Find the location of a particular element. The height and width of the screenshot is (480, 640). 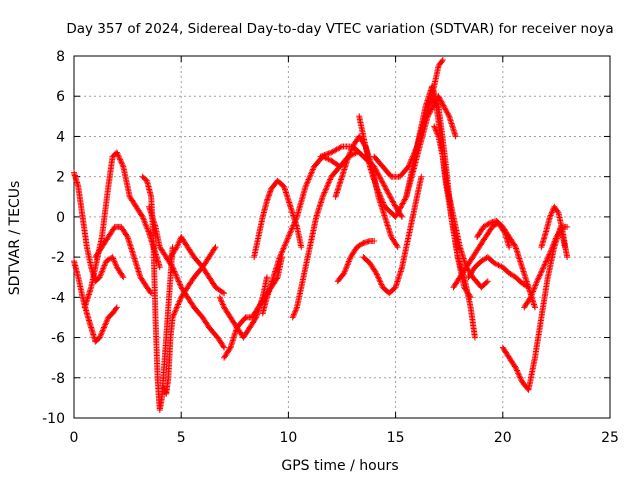

x-tick-label: 10 is located at coordinates (288, 438).